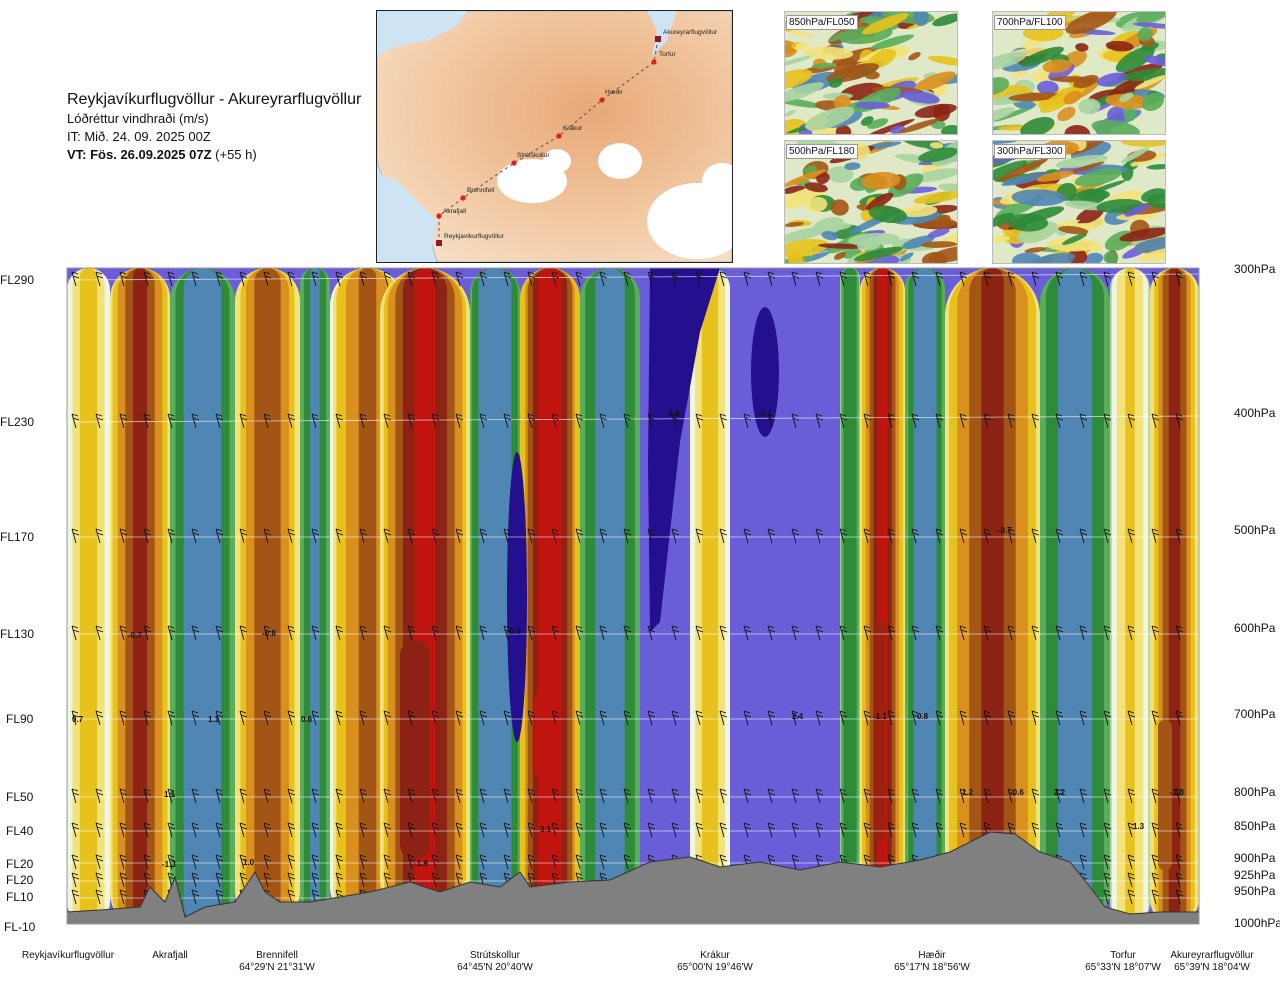 This screenshot has width=1280, height=981. Describe the element at coordinates (277, 967) in the screenshot. I see `station-coord: 64°29'N 21°31'W` at that location.